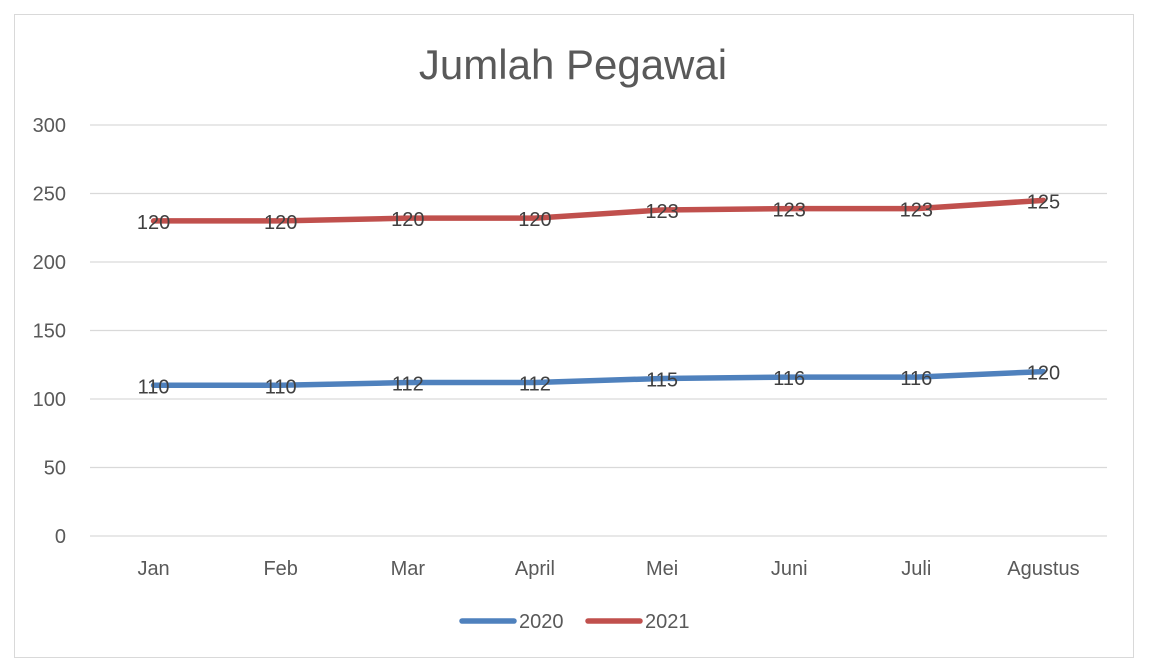  Describe the element at coordinates (1043, 569) in the screenshot. I see `x-tick-label: Agustus` at that location.